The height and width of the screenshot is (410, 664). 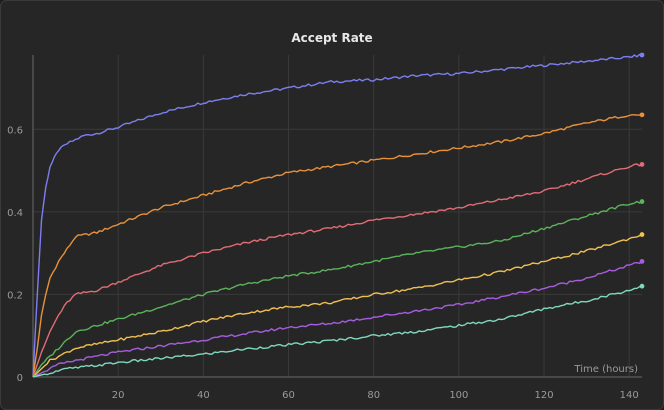 What do you see at coordinates (20, 378) in the screenshot?
I see `y-tick-label: 0` at bounding box center [20, 378].